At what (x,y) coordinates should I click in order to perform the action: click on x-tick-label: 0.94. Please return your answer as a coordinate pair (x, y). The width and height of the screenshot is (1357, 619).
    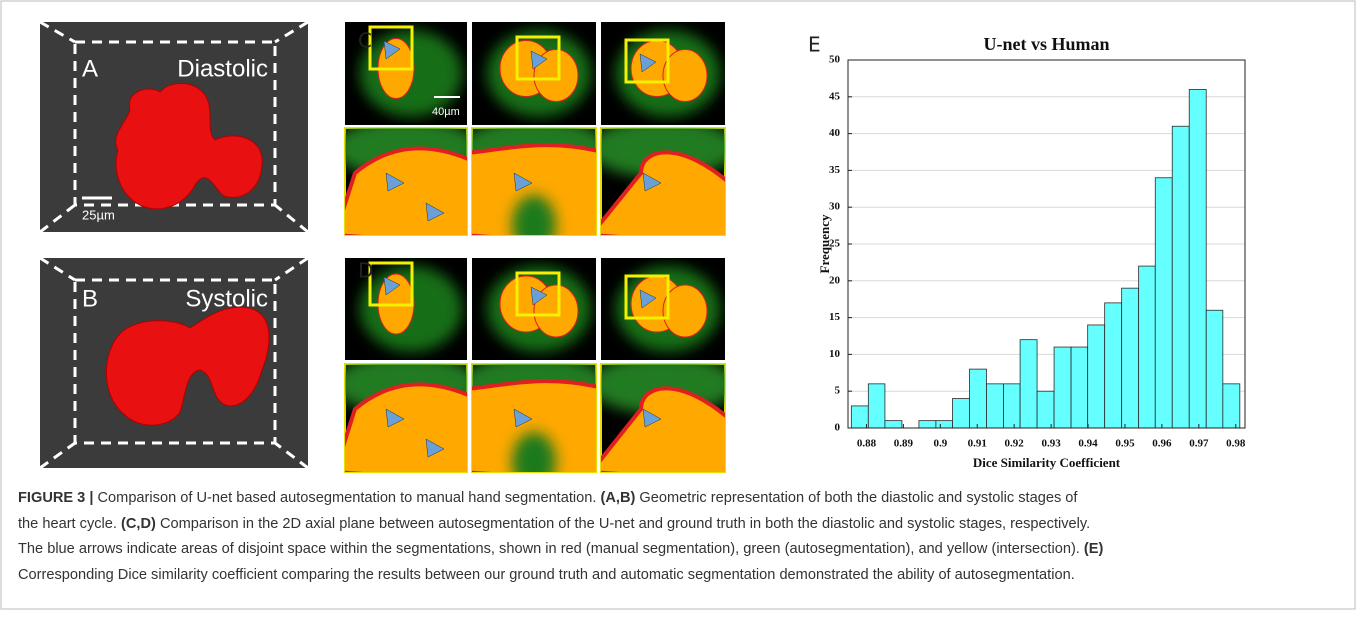
    Looking at the image, I should click on (1088, 444).